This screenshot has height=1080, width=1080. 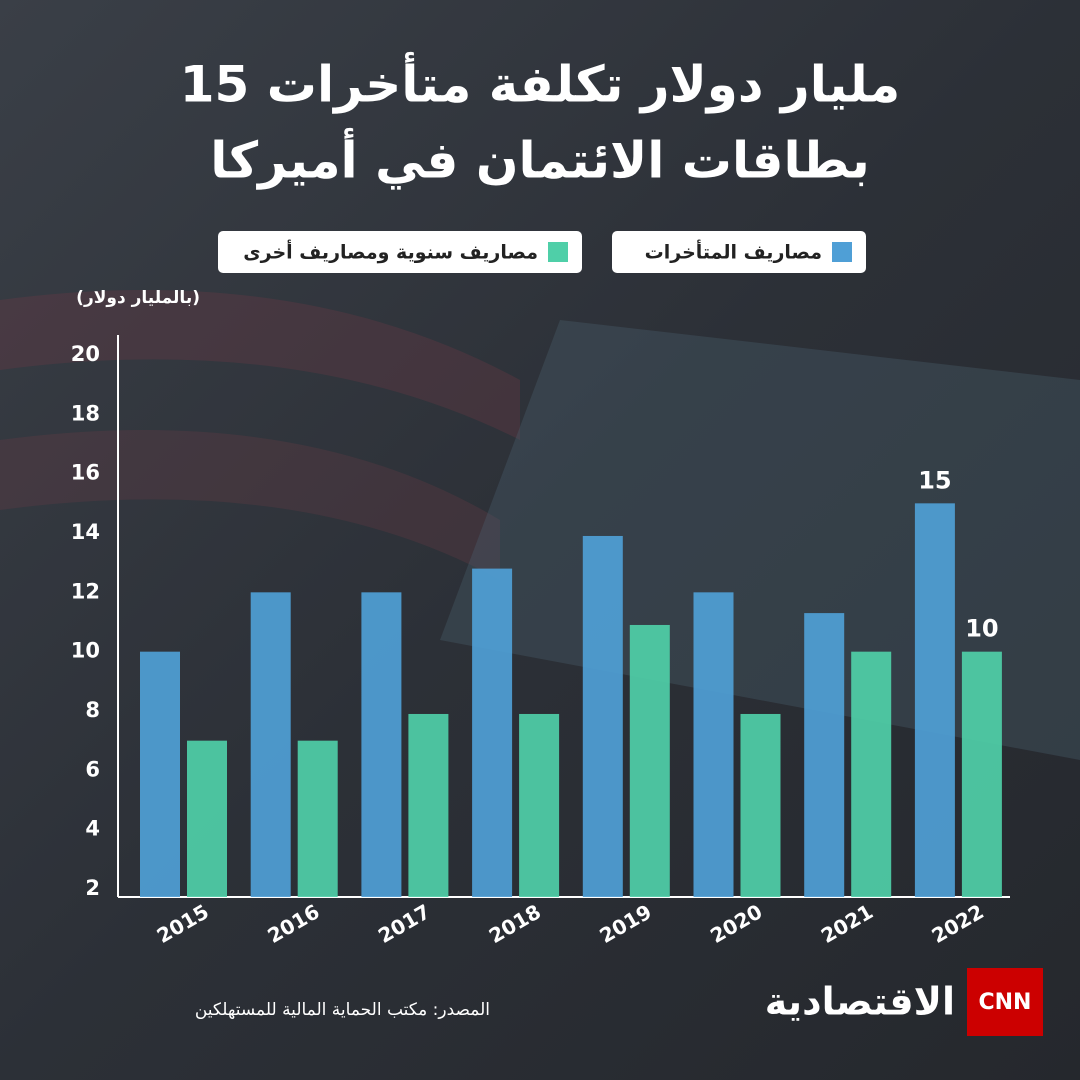 What do you see at coordinates (92, 710) in the screenshot?
I see `y-tick-label: 8` at bounding box center [92, 710].